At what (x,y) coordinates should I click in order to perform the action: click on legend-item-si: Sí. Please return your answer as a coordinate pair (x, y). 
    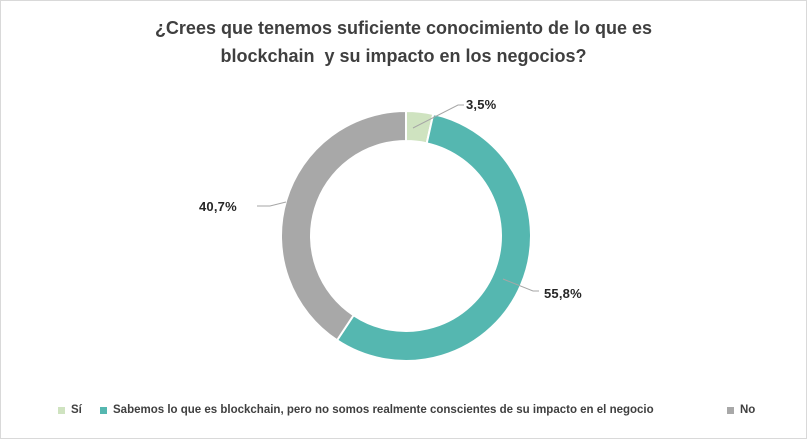
    Looking at the image, I should click on (70, 410).